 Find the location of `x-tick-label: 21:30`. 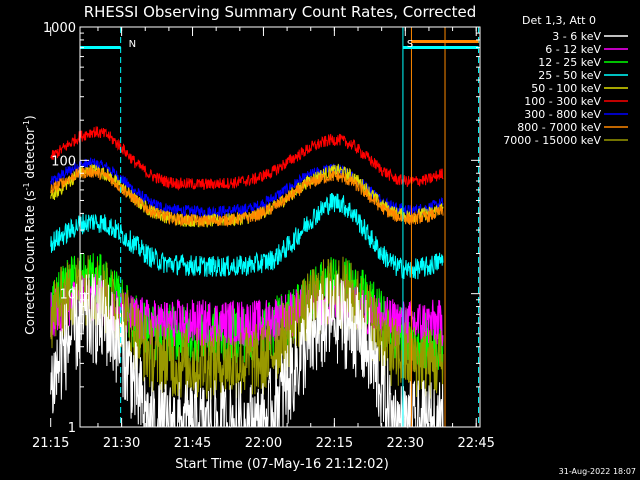

x-tick-label: 21:30 is located at coordinates (121, 443).